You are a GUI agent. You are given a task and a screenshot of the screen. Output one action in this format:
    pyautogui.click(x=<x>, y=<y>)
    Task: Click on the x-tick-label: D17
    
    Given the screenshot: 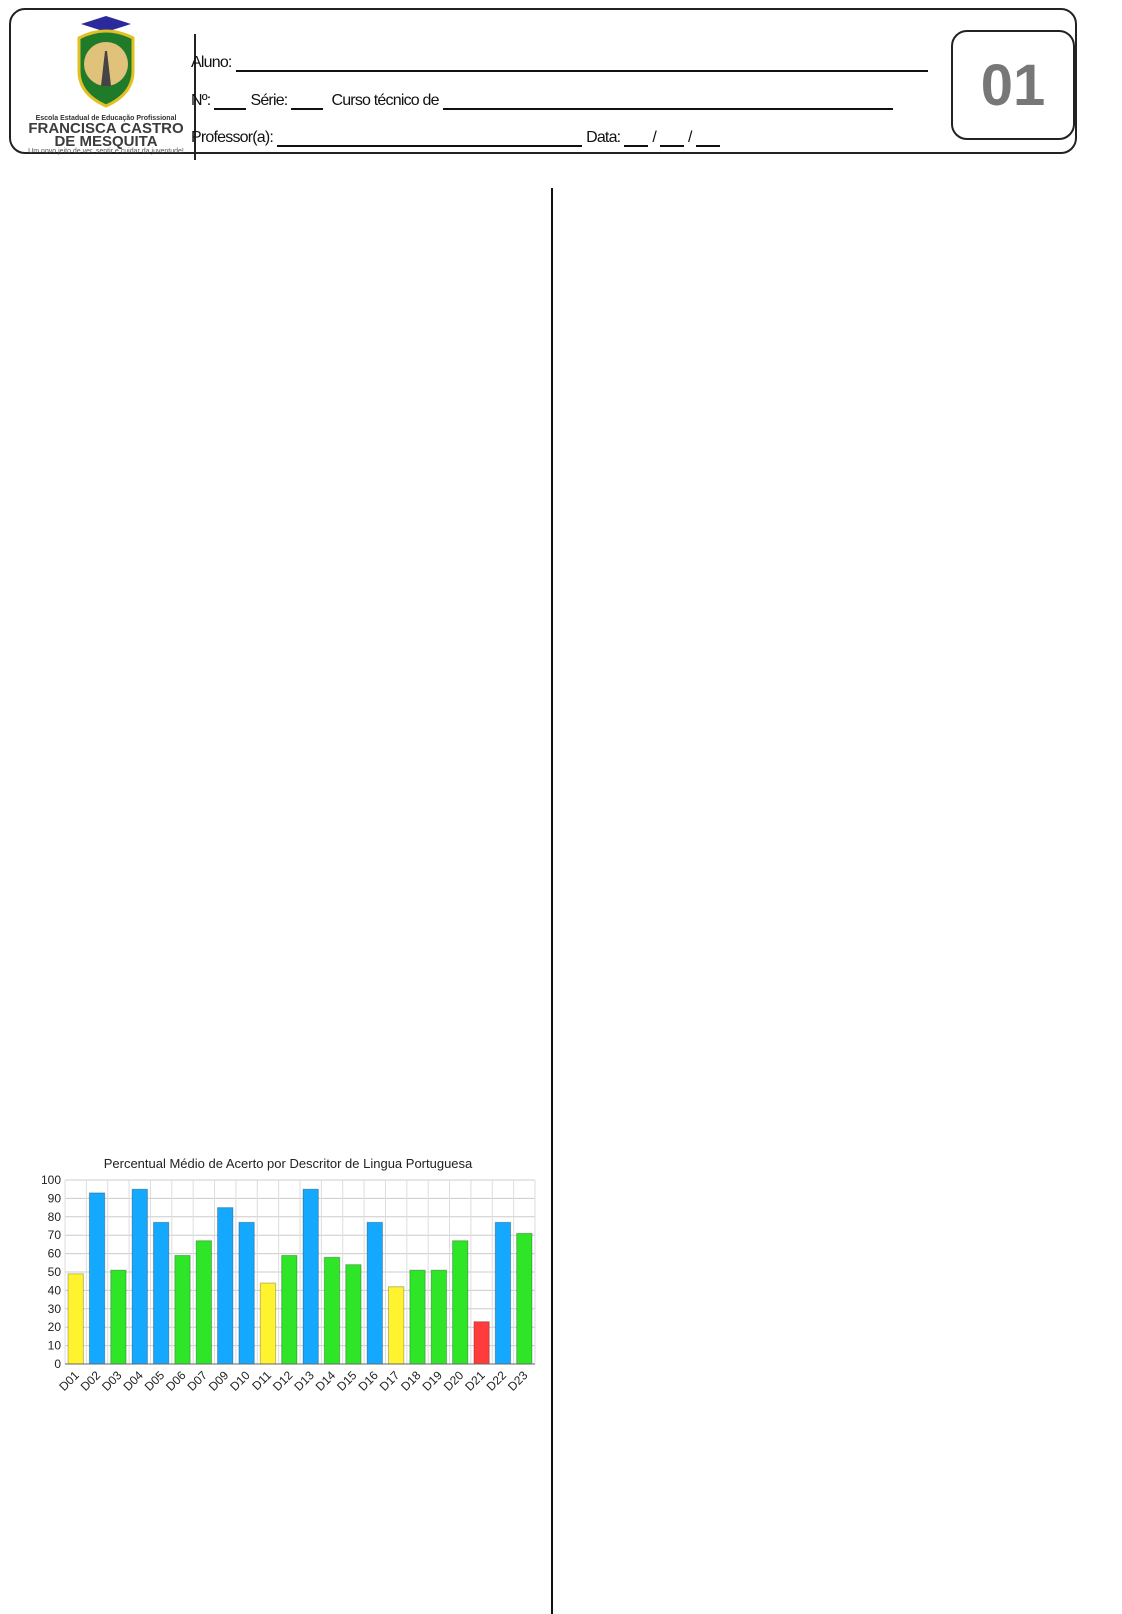 What is the action you would take?
    pyautogui.click(x=390, y=1381)
    